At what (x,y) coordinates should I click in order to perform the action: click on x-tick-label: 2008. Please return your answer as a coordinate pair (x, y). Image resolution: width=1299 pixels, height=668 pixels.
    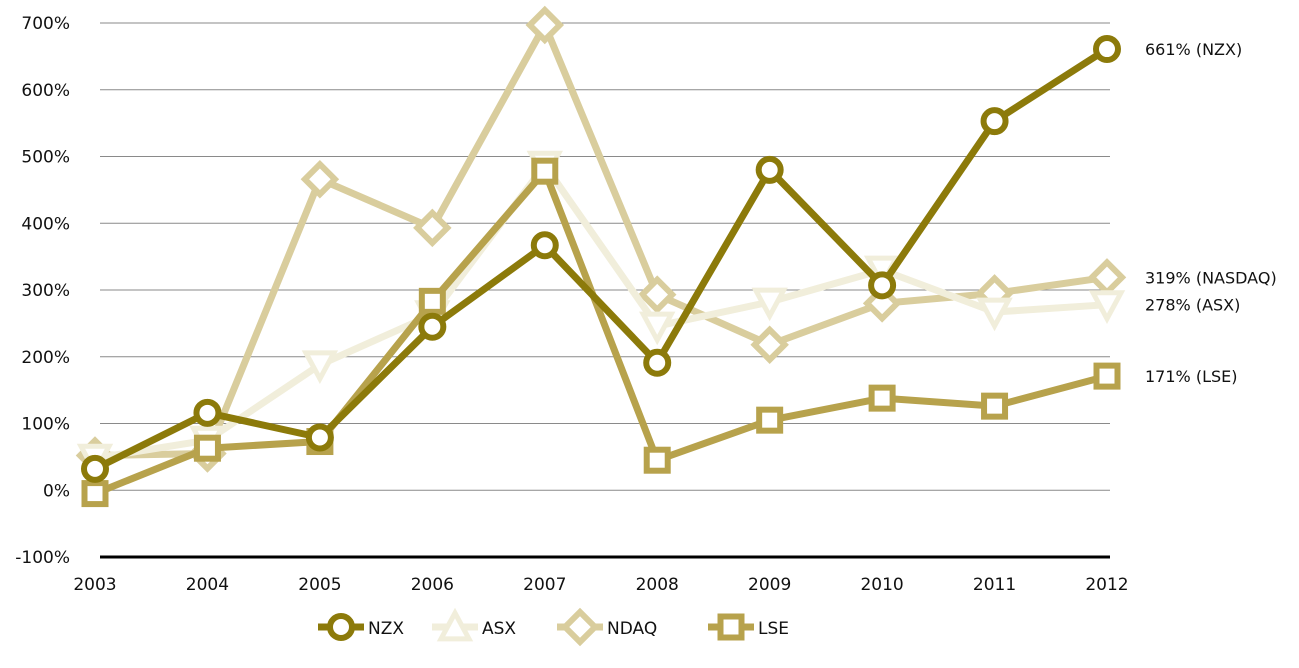
    Looking at the image, I should click on (657, 585).